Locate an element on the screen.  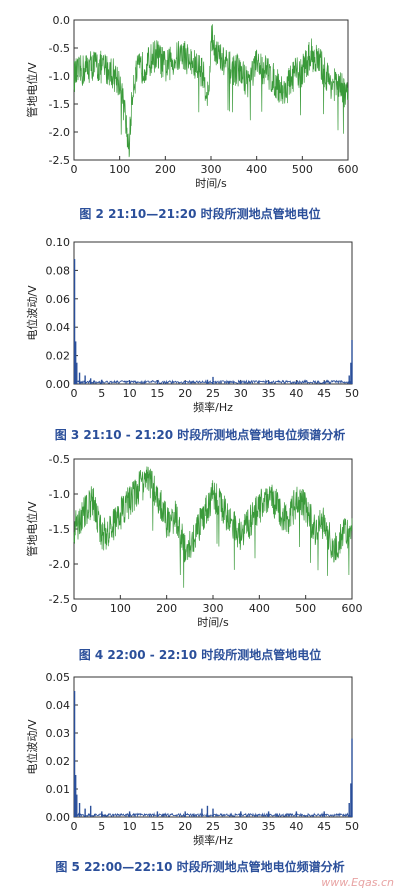
y-tick-label: 0.01 is located at coordinates (58, 789).